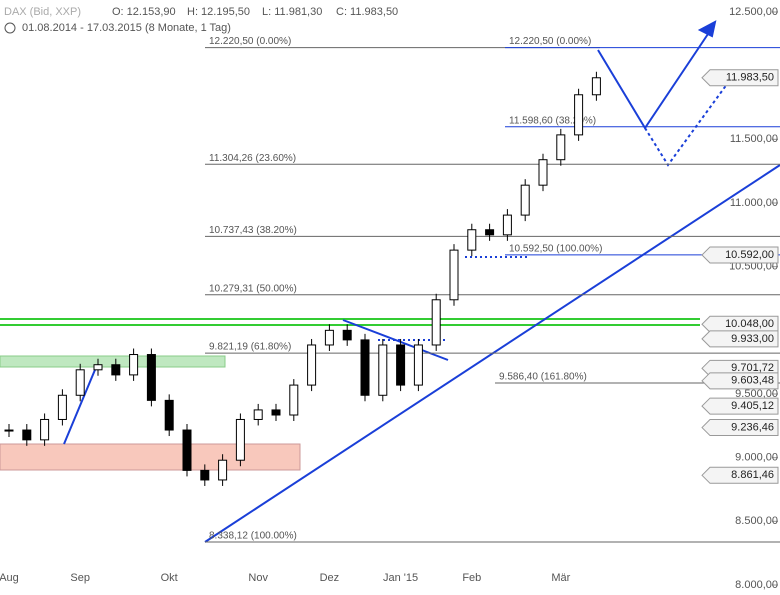  I want to click on chart-title: DAX (Bid, XXP), so click(42, 12).